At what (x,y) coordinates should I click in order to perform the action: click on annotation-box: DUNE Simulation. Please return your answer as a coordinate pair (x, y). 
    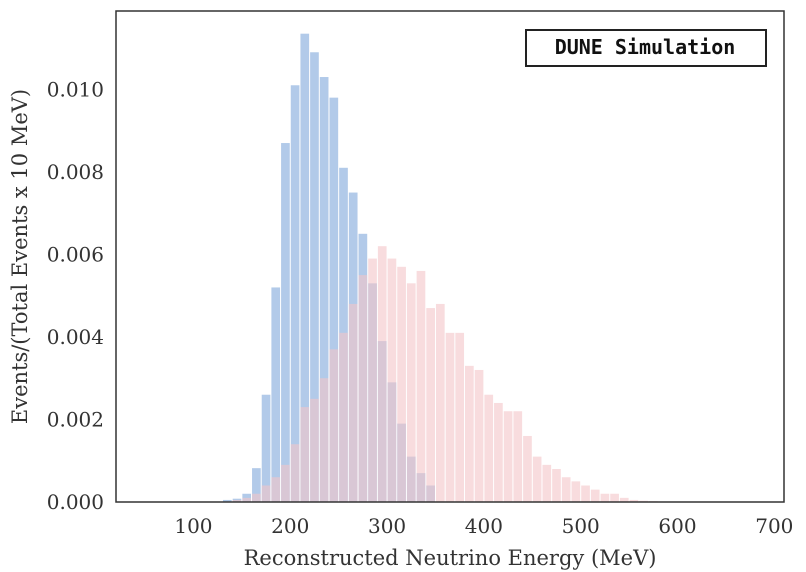
    Looking at the image, I should click on (646, 48).